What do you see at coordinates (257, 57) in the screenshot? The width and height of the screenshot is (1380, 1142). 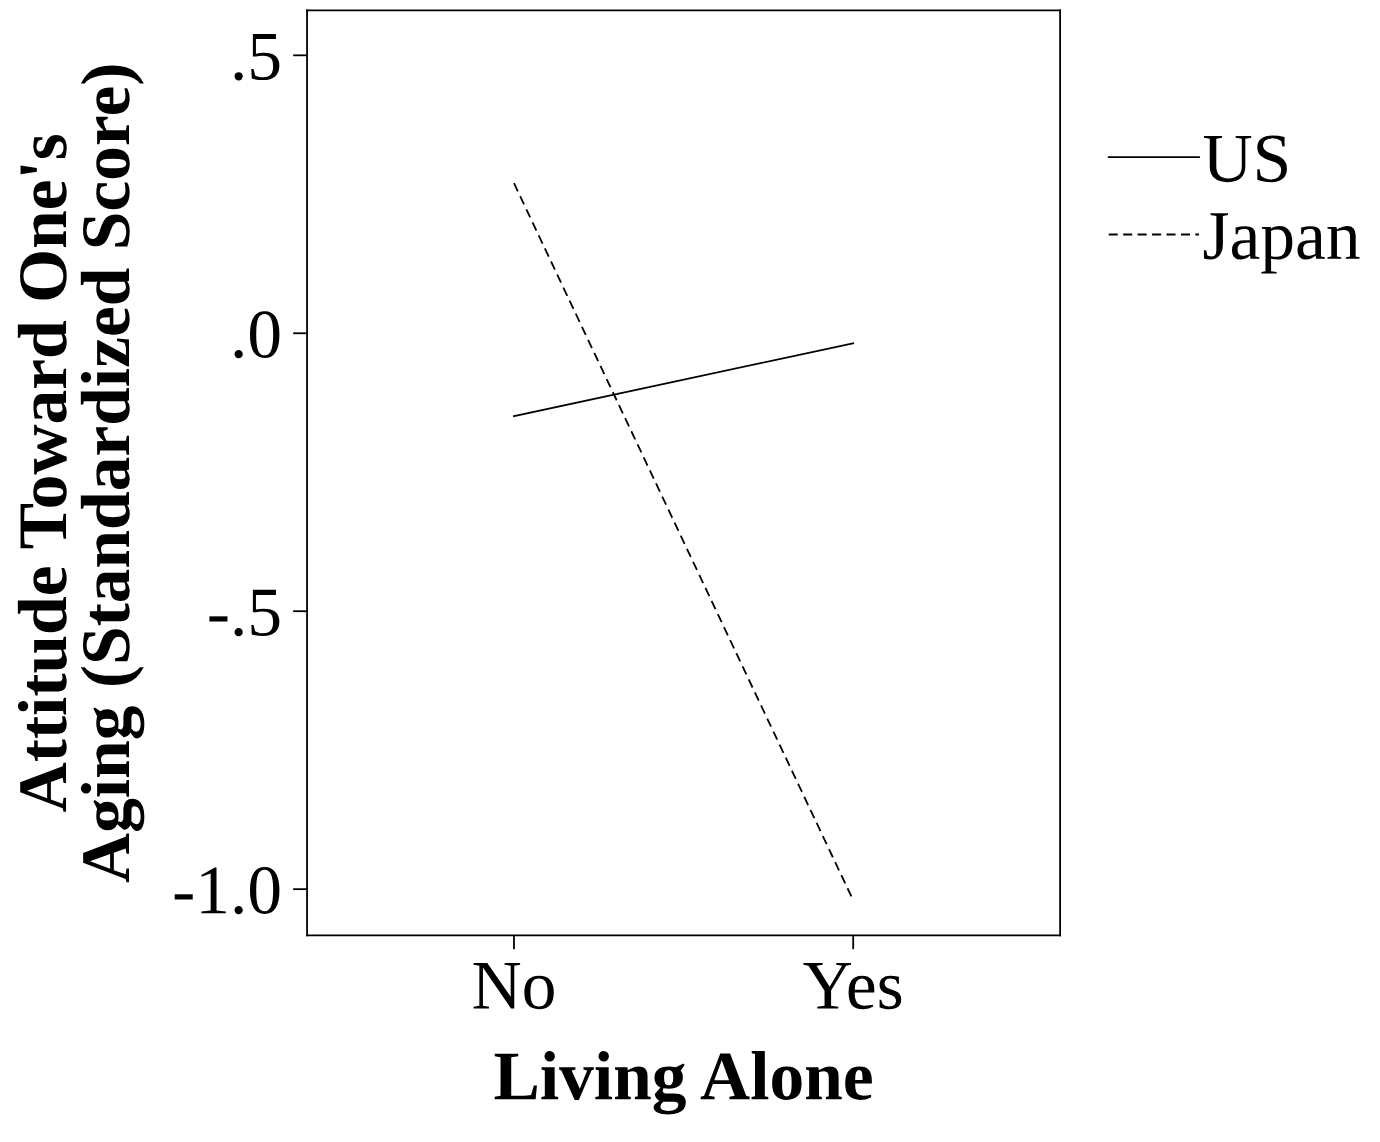 I see `y-tick-label: .5` at bounding box center [257, 57].